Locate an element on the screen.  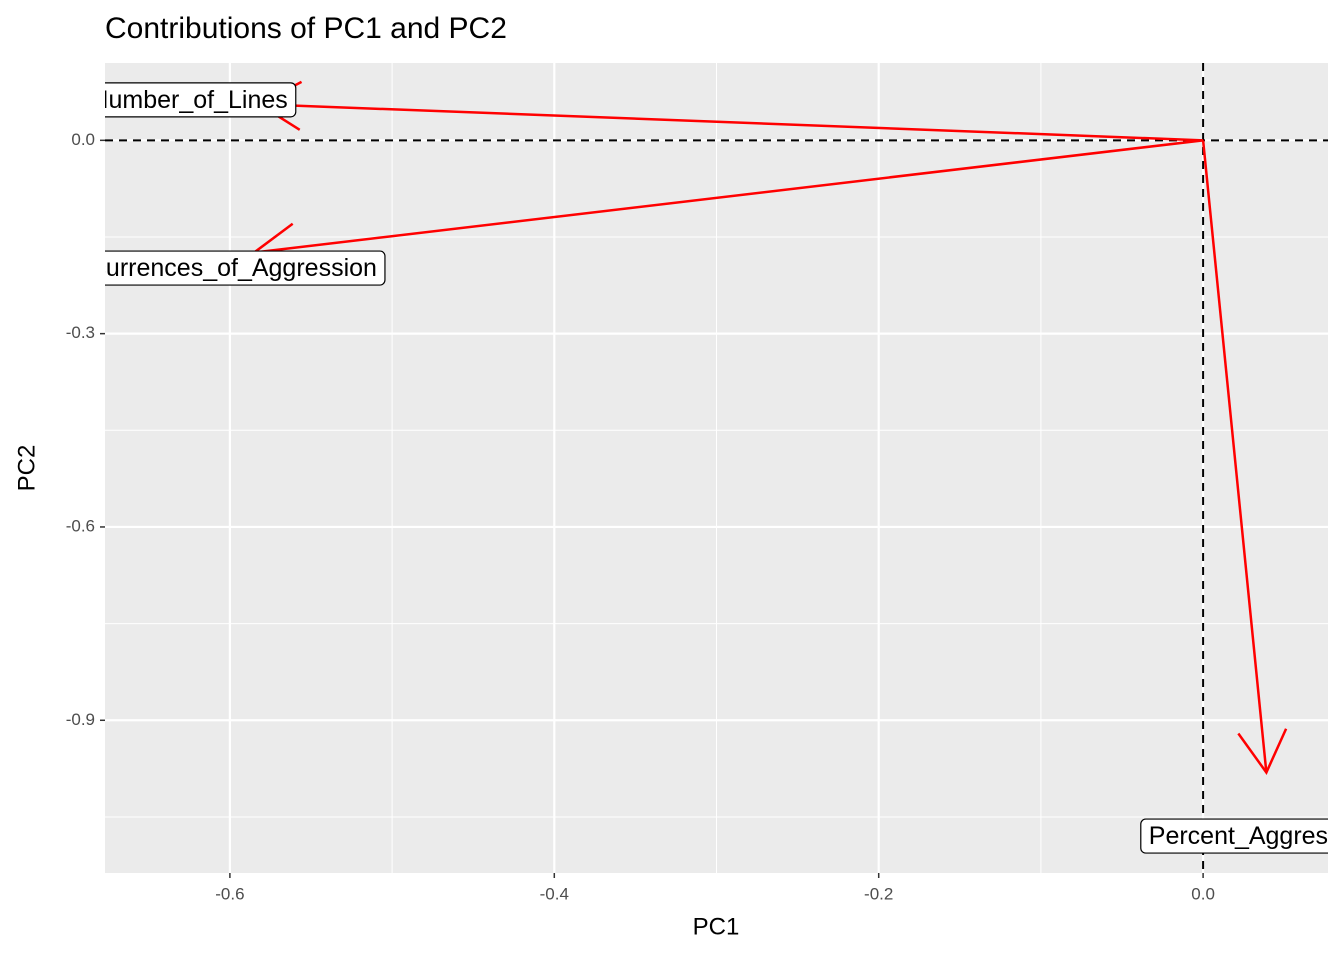
y-tick-label: -0.6 is located at coordinates (80, 525).